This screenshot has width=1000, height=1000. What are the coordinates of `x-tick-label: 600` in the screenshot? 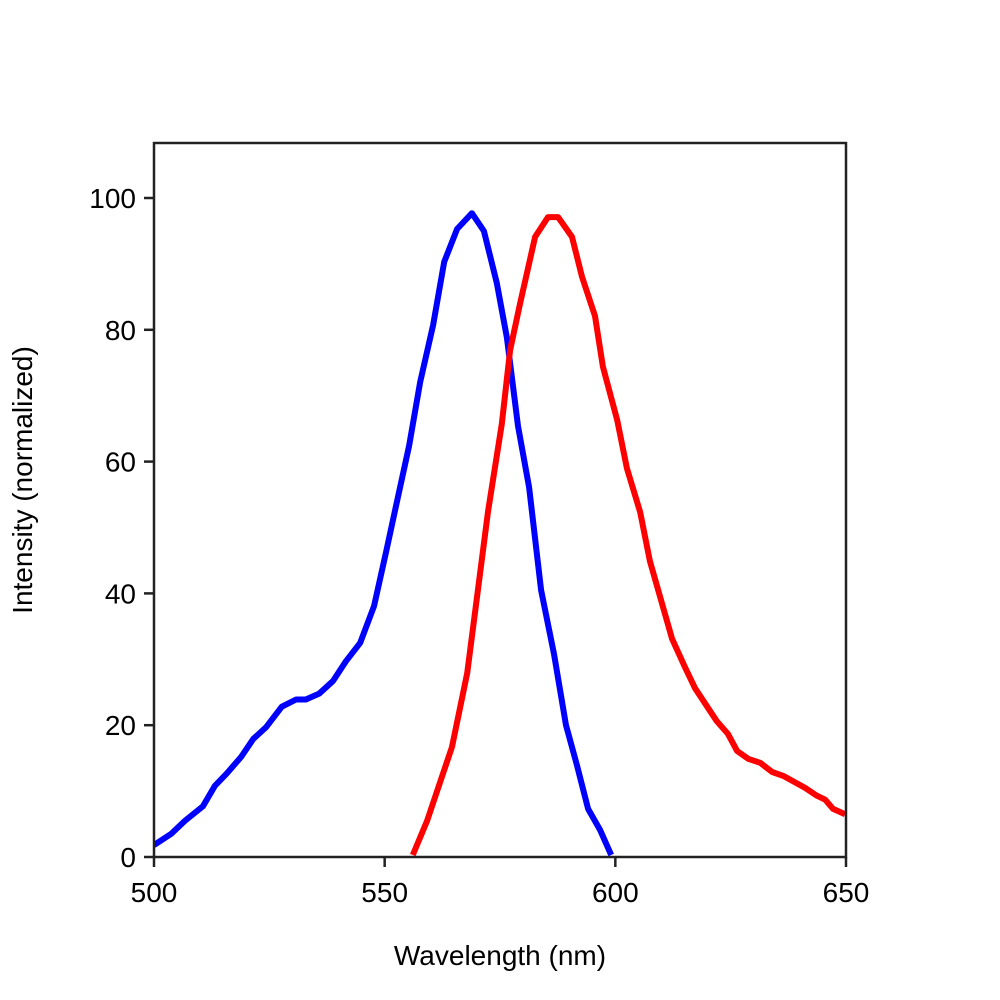 It's located at (615, 892).